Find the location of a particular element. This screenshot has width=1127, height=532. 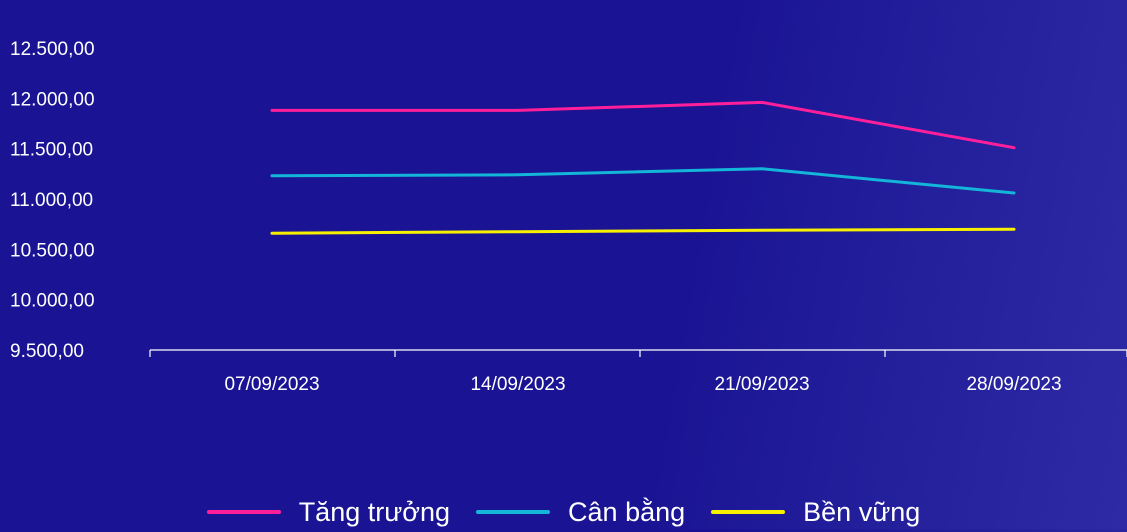

legend-item: Cân bằng is located at coordinates (580, 512).